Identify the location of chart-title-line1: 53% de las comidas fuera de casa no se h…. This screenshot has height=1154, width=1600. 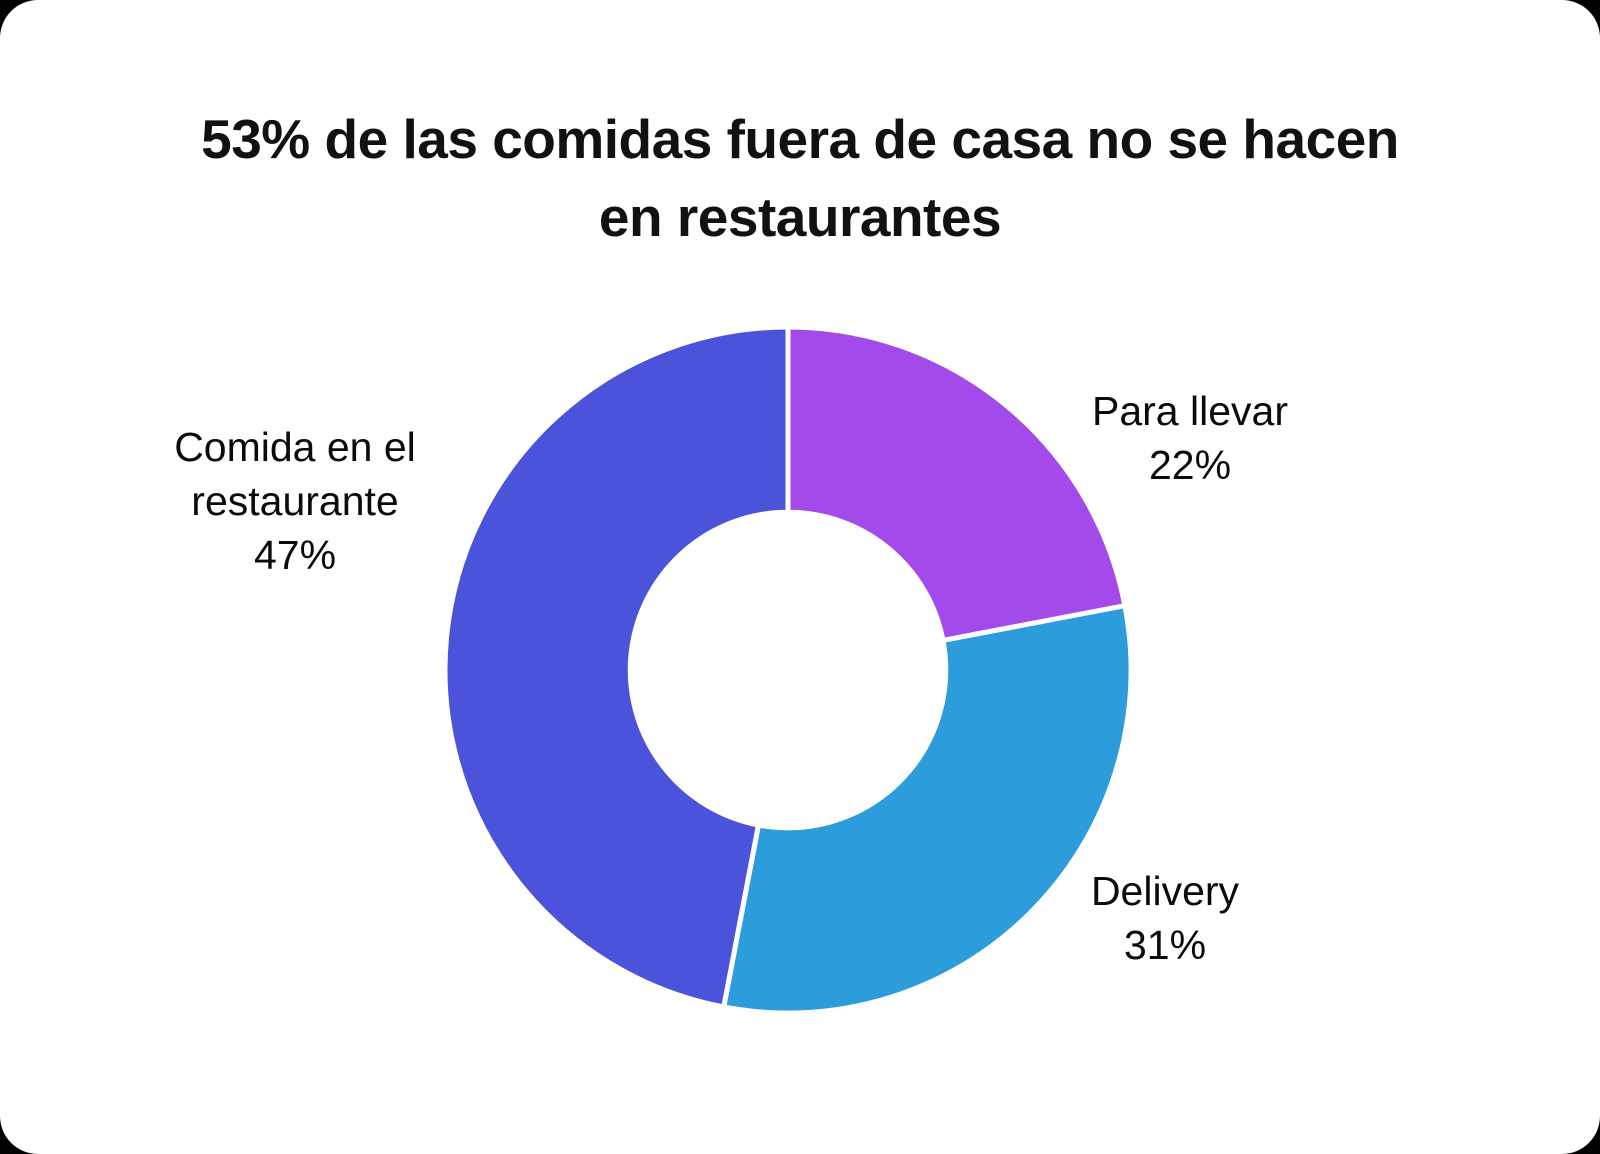
(800, 139).